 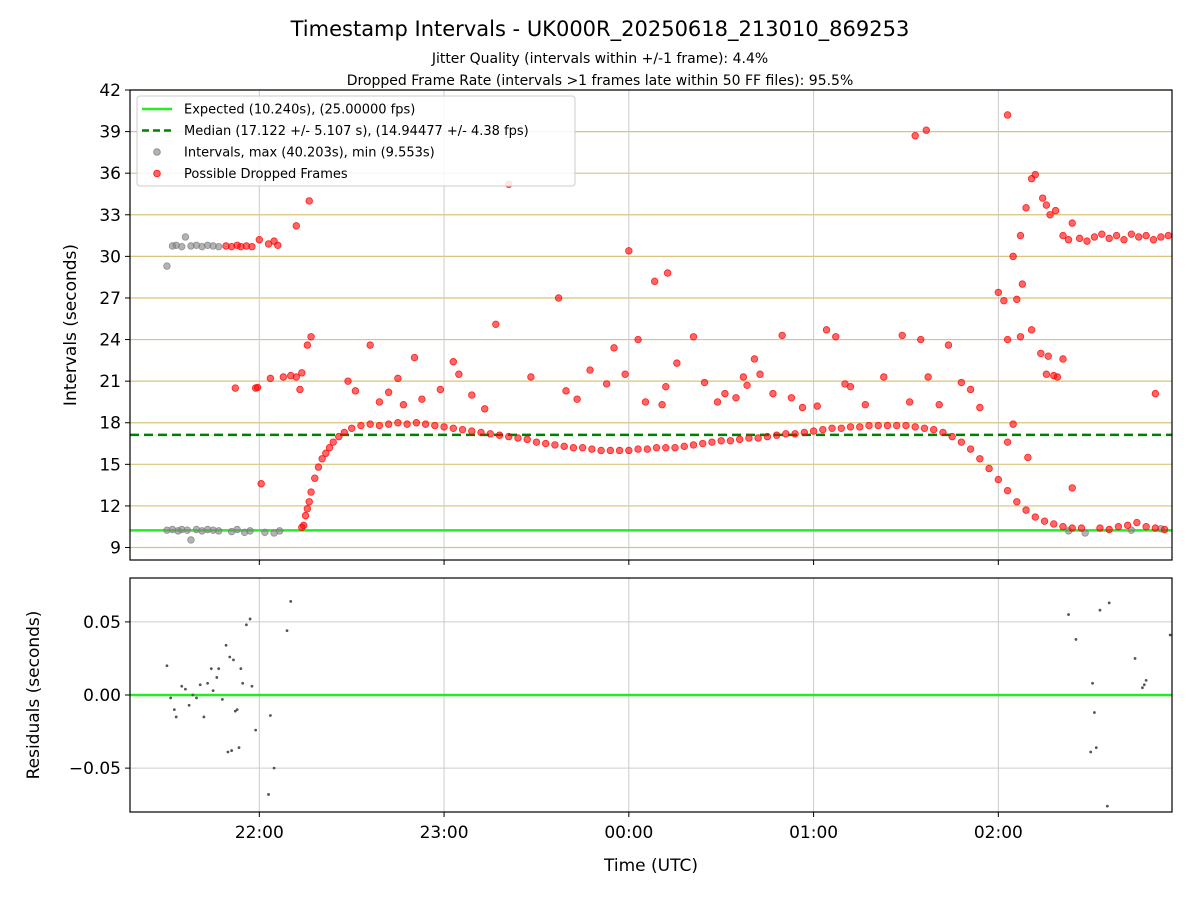 I want to click on y-tick-label: 9, so click(x=115, y=549).